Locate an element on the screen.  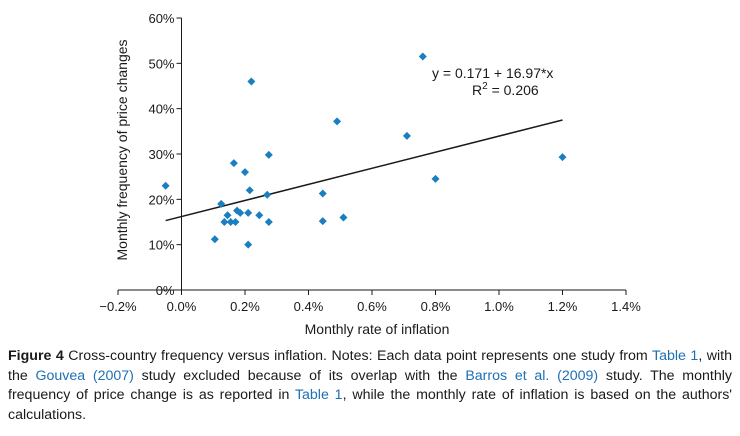
figure-label: Figure 4 is located at coordinates (36, 356).